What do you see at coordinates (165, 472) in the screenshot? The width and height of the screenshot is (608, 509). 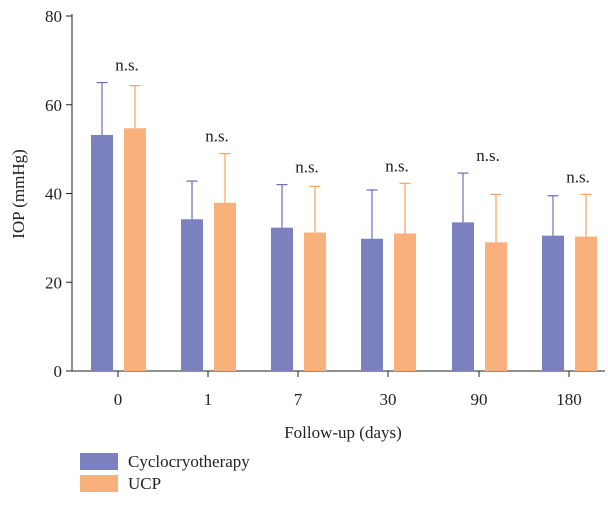 I see `legend: Cyclocryotherapy UCP` at bounding box center [165, 472].